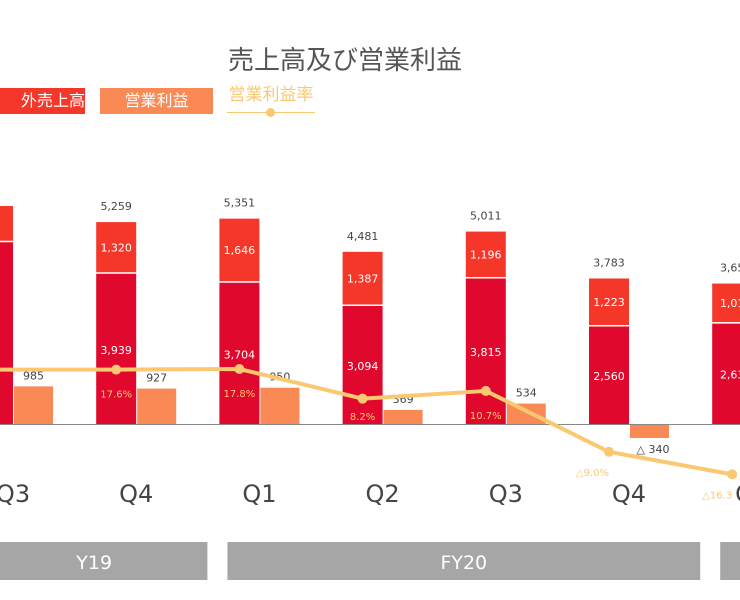 The width and height of the screenshot is (740, 600). Describe the element at coordinates (383, 494) in the screenshot. I see `quarter-label: Q2` at that location.